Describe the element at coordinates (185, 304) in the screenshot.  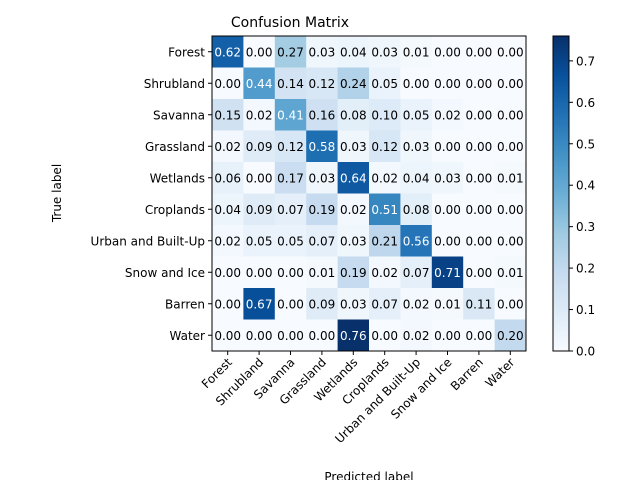
I see `y-tick-label: Barren` at that location.